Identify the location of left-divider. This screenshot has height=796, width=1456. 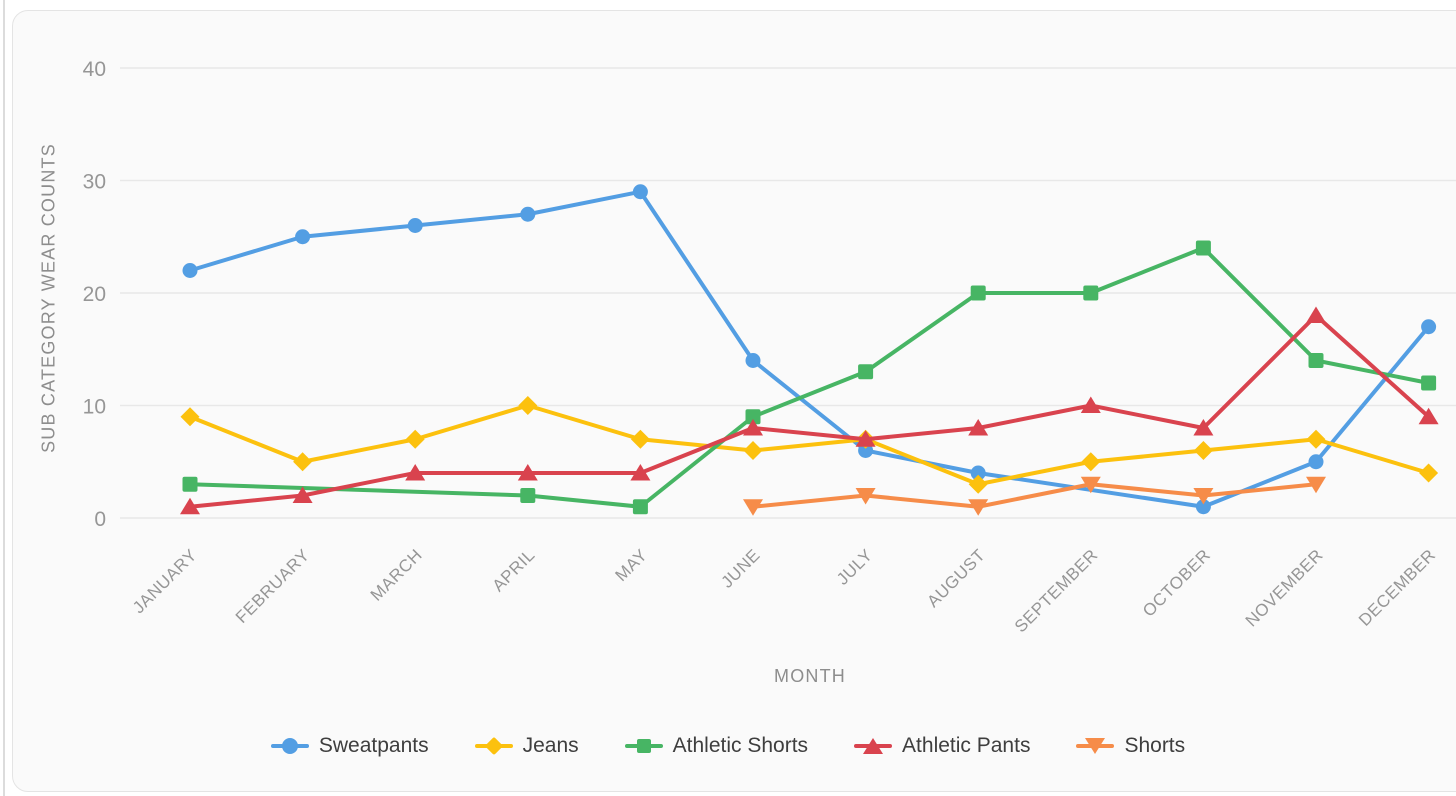
(4, 398).